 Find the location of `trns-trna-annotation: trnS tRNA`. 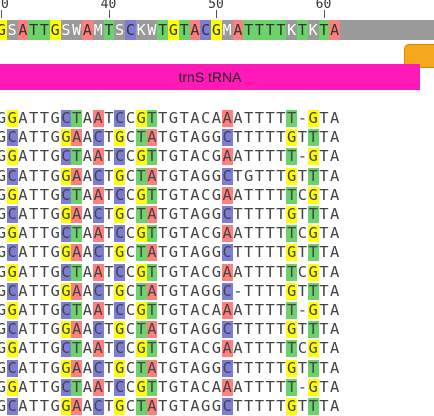

trns-trna-annotation: trnS tRNA is located at coordinates (210, 77).